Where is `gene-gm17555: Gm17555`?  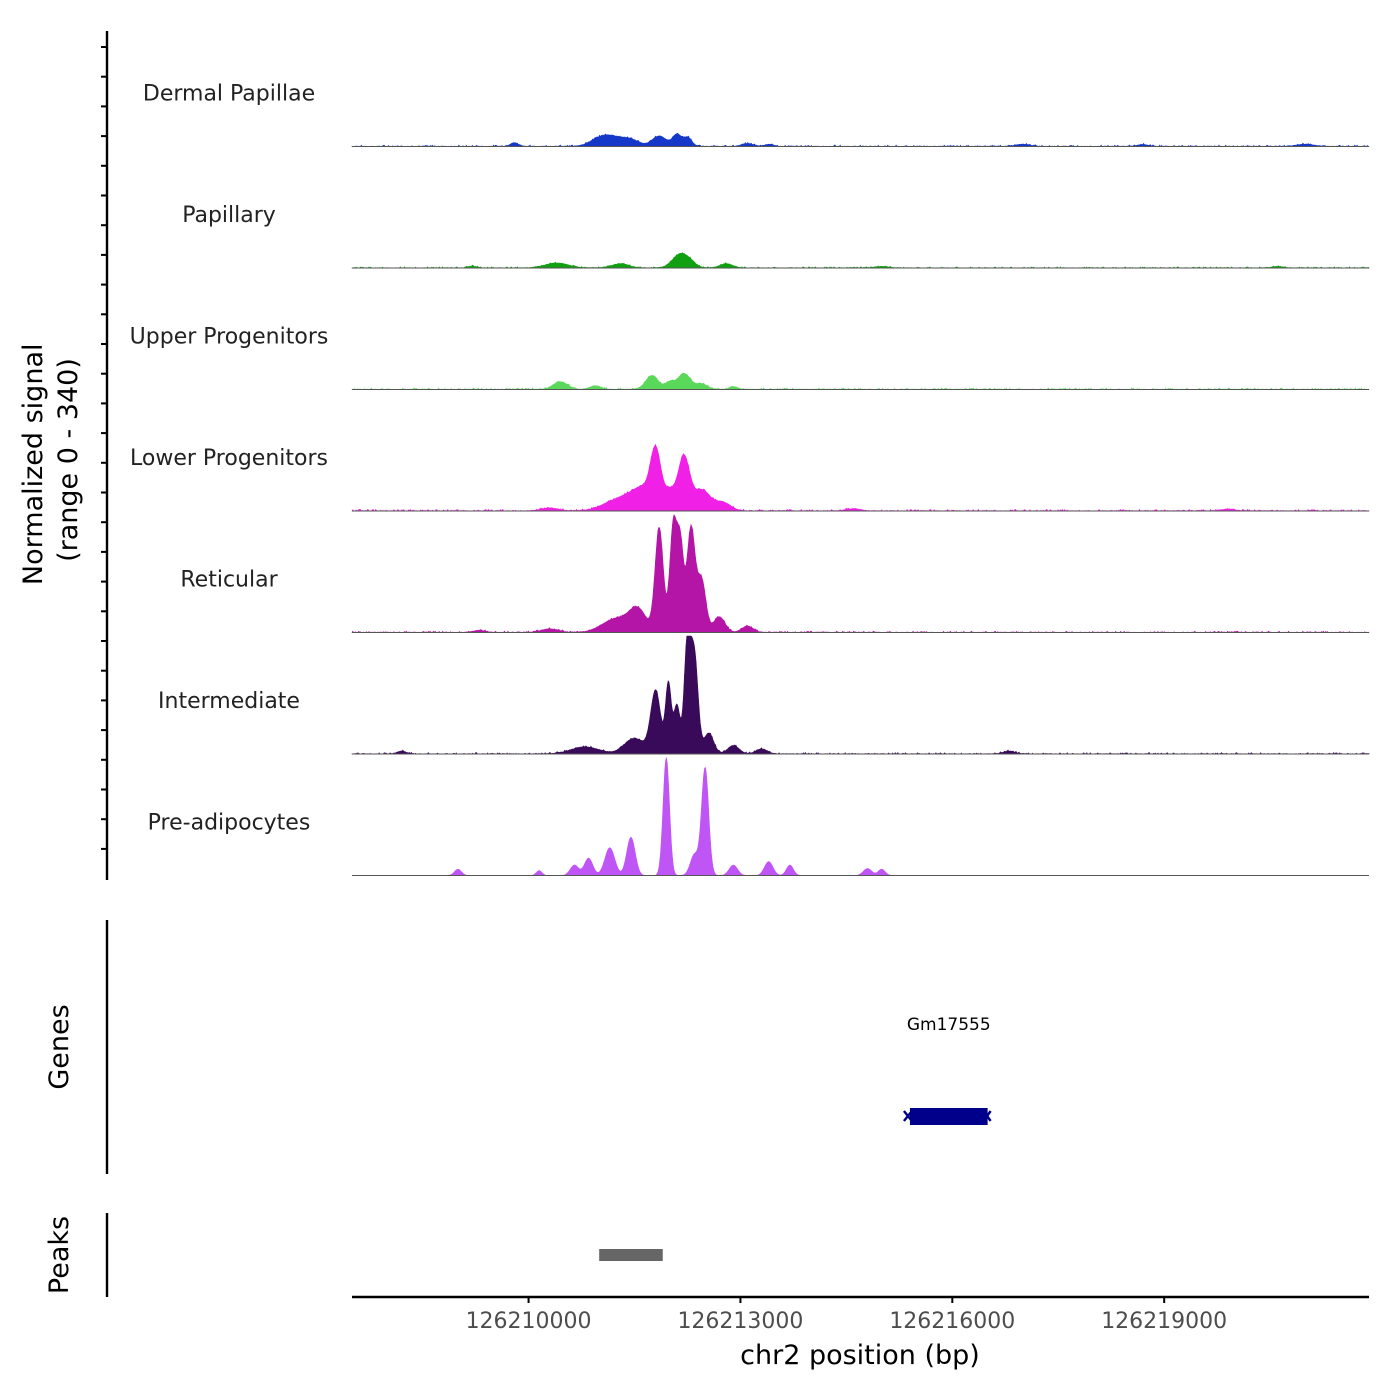
gene-gm17555: Gm17555 is located at coordinates (947, 1070).